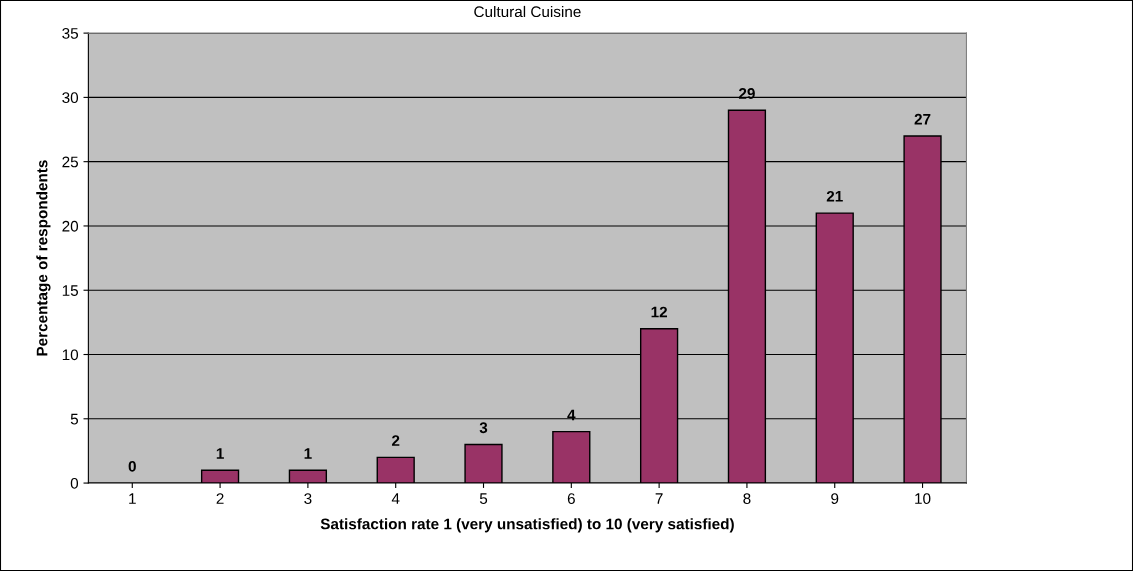  What do you see at coordinates (395, 498) in the screenshot?
I see `x-tick-label: 4` at bounding box center [395, 498].